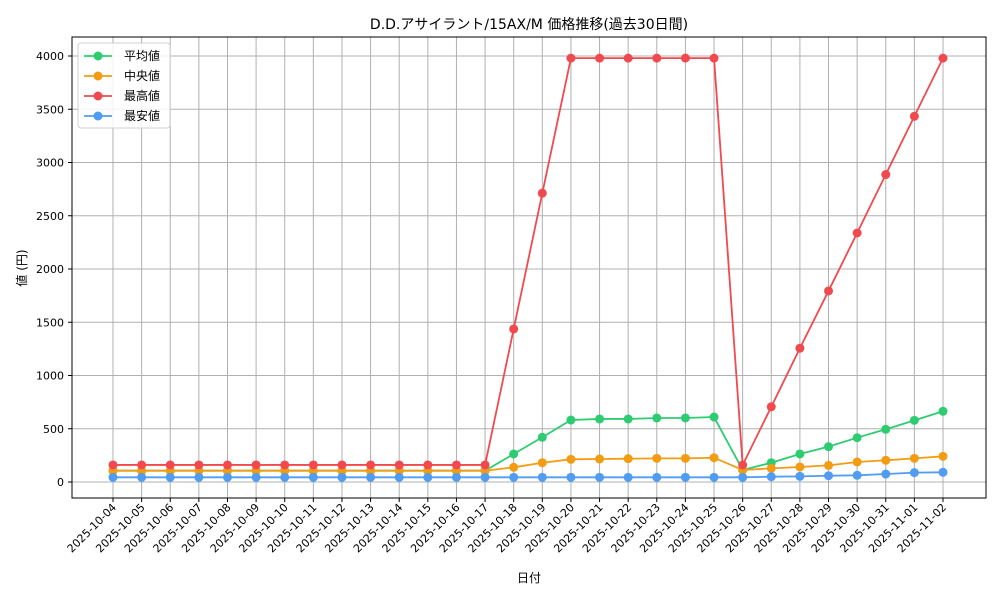  I want to click on legend-item: 最高値, so click(122, 95).